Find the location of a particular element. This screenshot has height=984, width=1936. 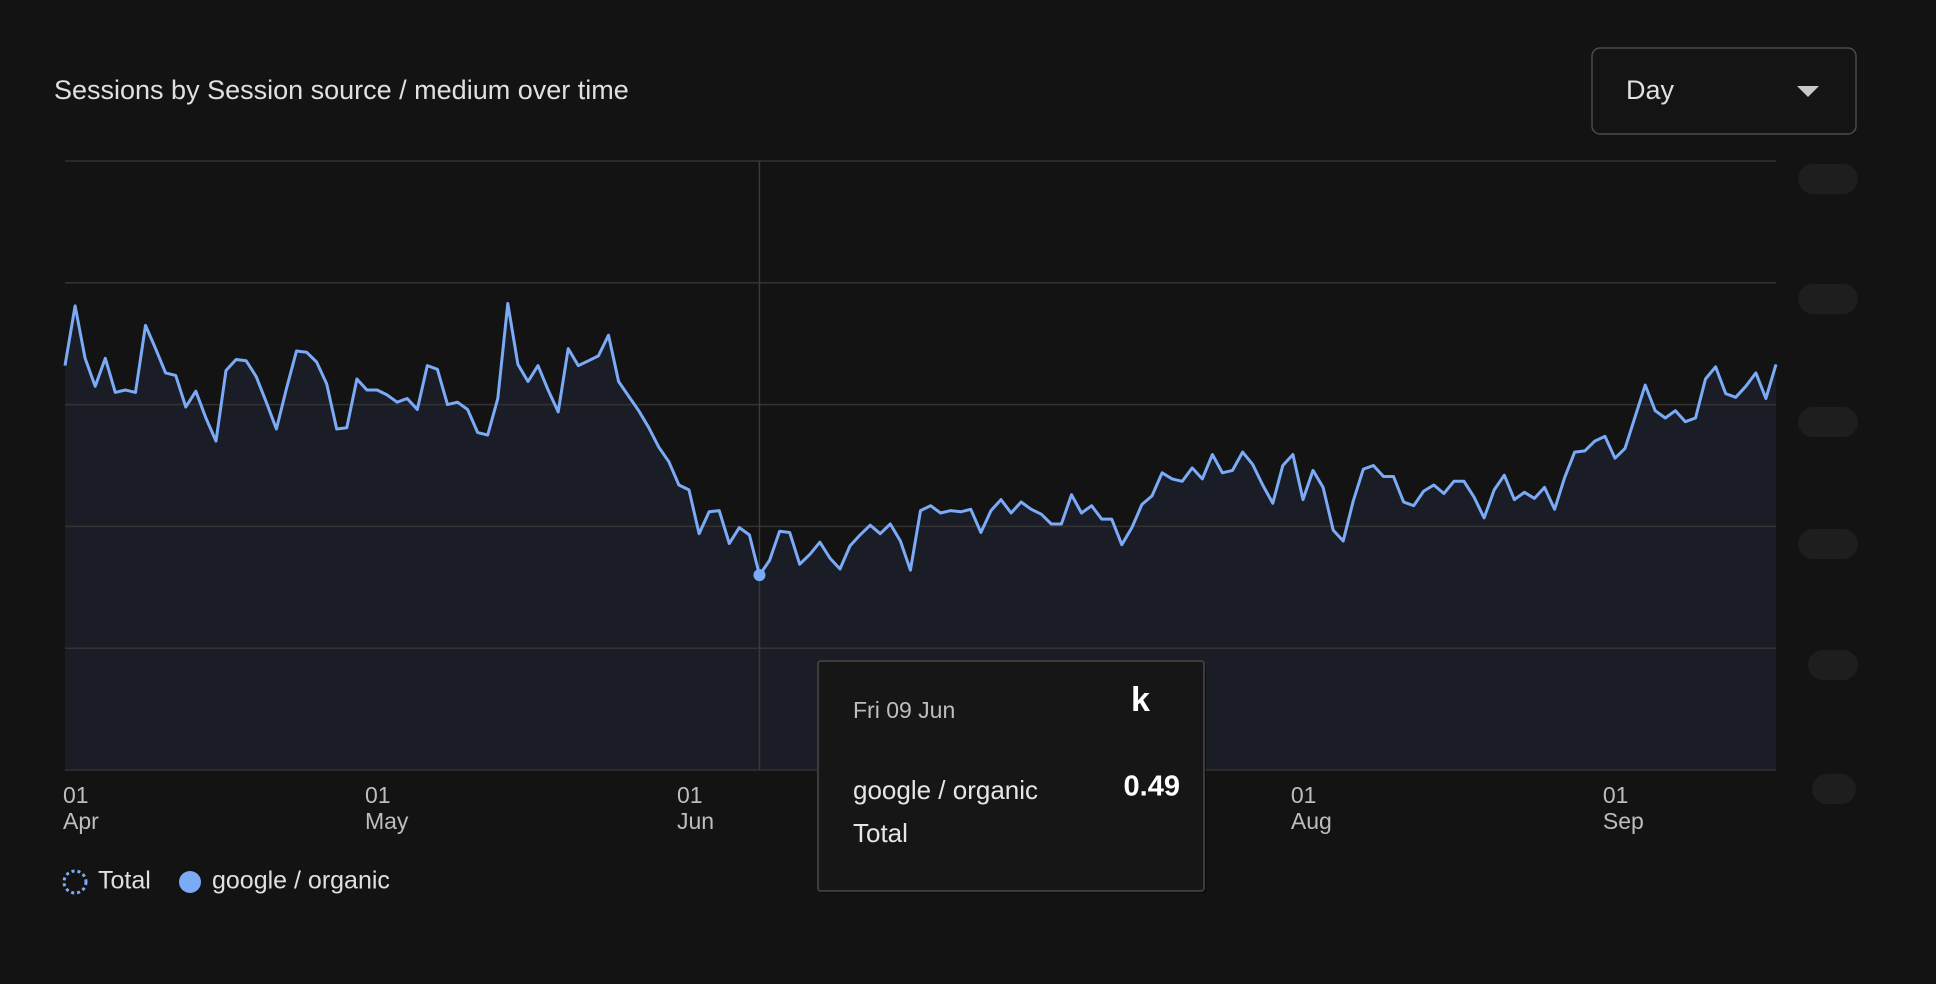

dropdown-arrow is located at coordinates (1808, 91).